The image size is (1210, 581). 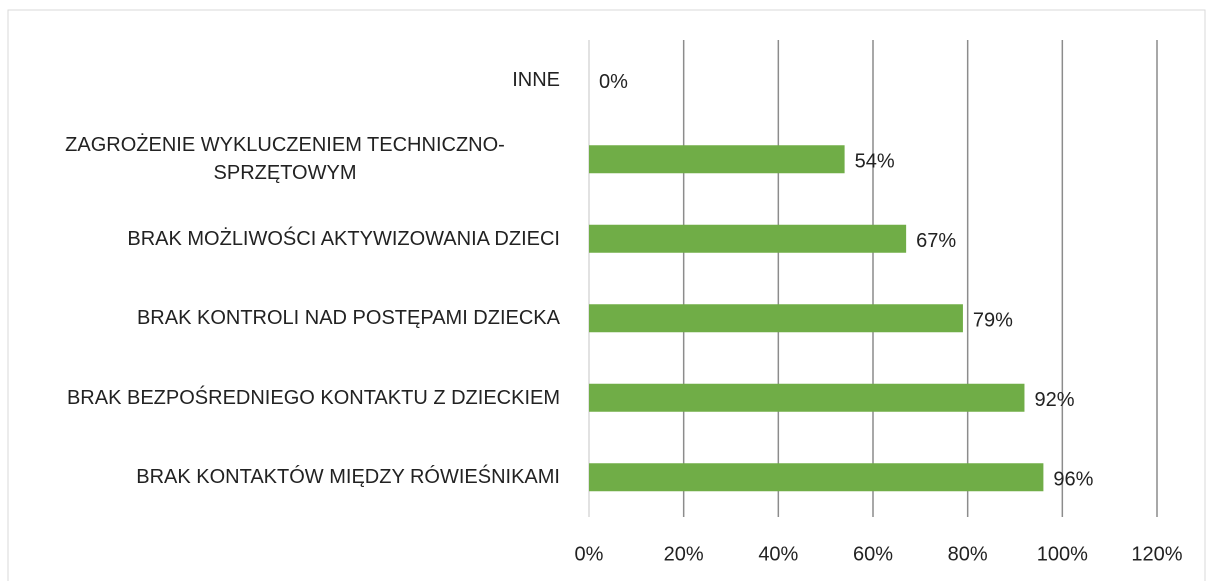 What do you see at coordinates (589, 554) in the screenshot?
I see `x-tick-label: 0%` at bounding box center [589, 554].